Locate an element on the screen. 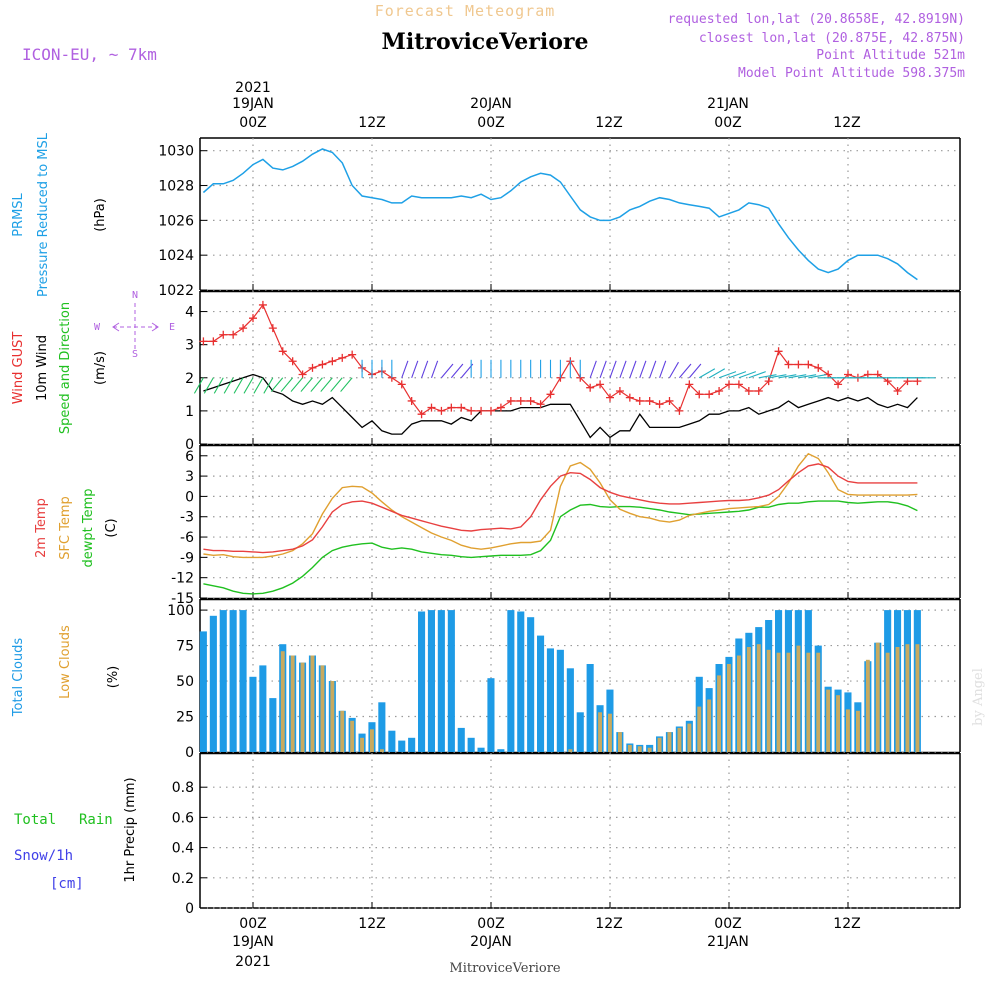  bottom-tick-5: 00Z is located at coordinates (727, 924).